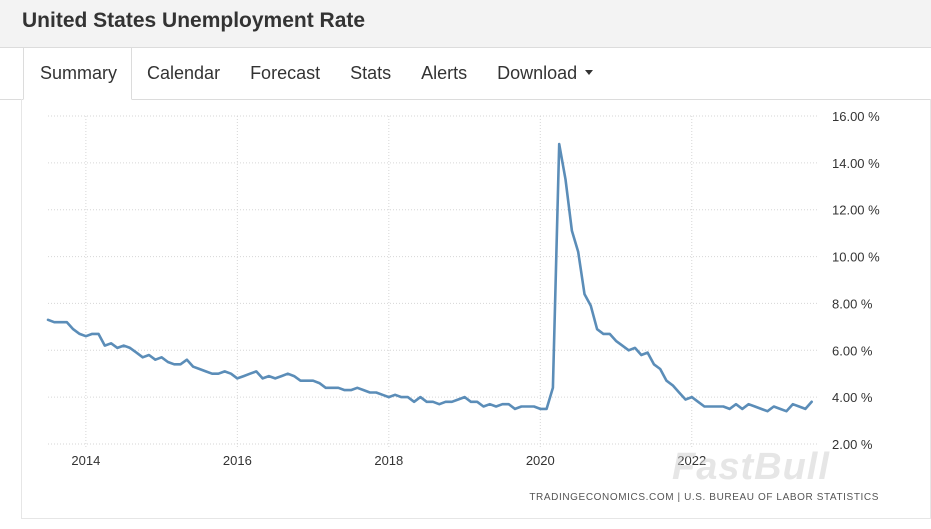 The width and height of the screenshot is (931, 529). I want to click on x-tick-label: 2014, so click(85, 460).